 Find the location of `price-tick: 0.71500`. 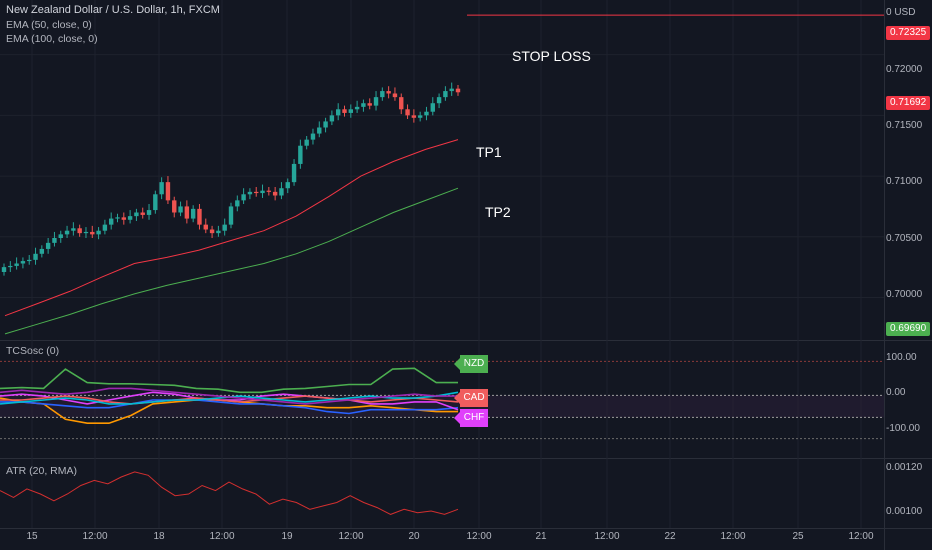

price-tick: 0.71500 is located at coordinates (904, 125).